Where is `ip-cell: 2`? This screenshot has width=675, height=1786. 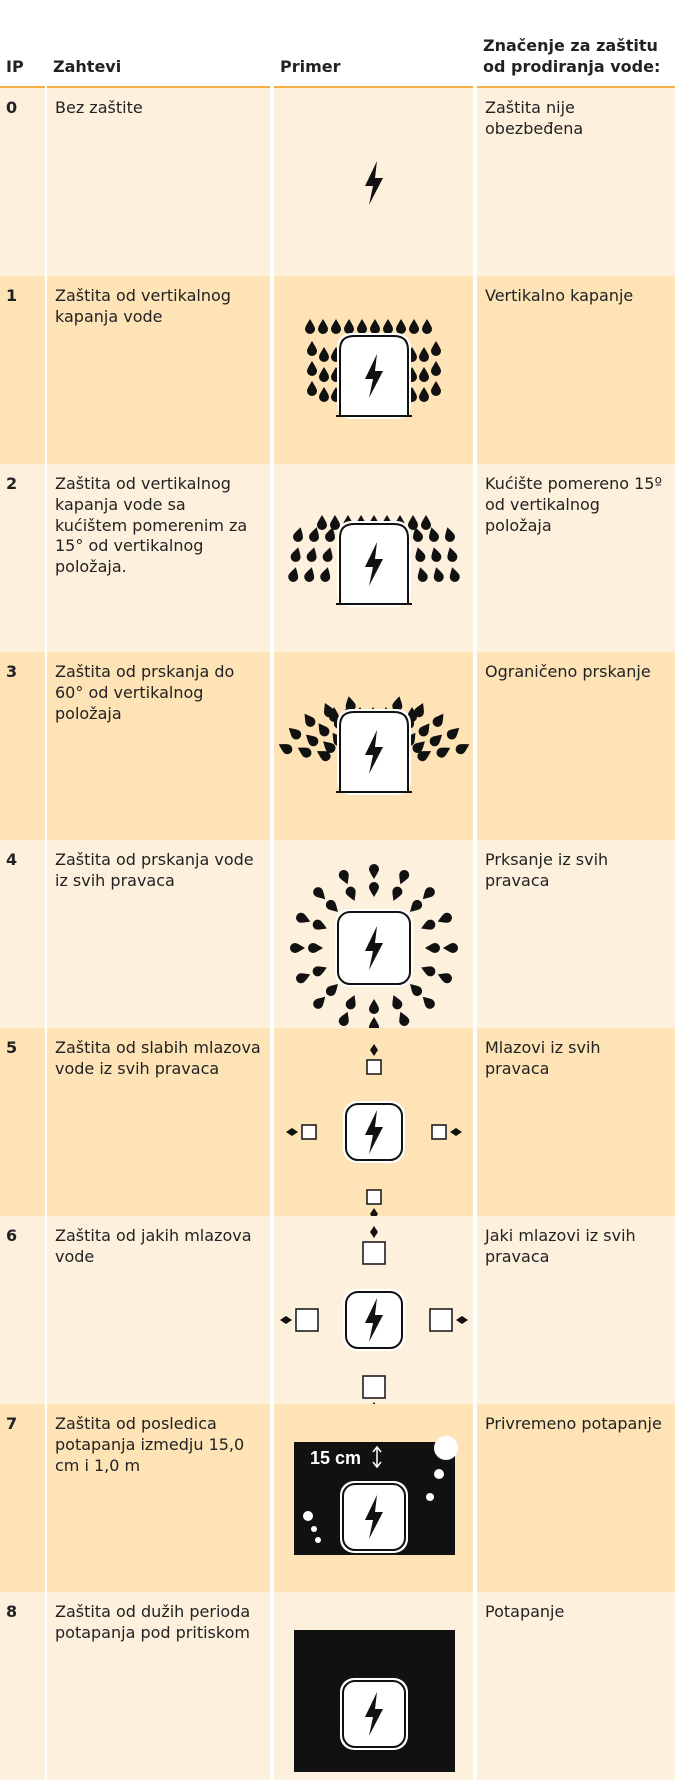 ip-cell: 2 is located at coordinates (22, 558).